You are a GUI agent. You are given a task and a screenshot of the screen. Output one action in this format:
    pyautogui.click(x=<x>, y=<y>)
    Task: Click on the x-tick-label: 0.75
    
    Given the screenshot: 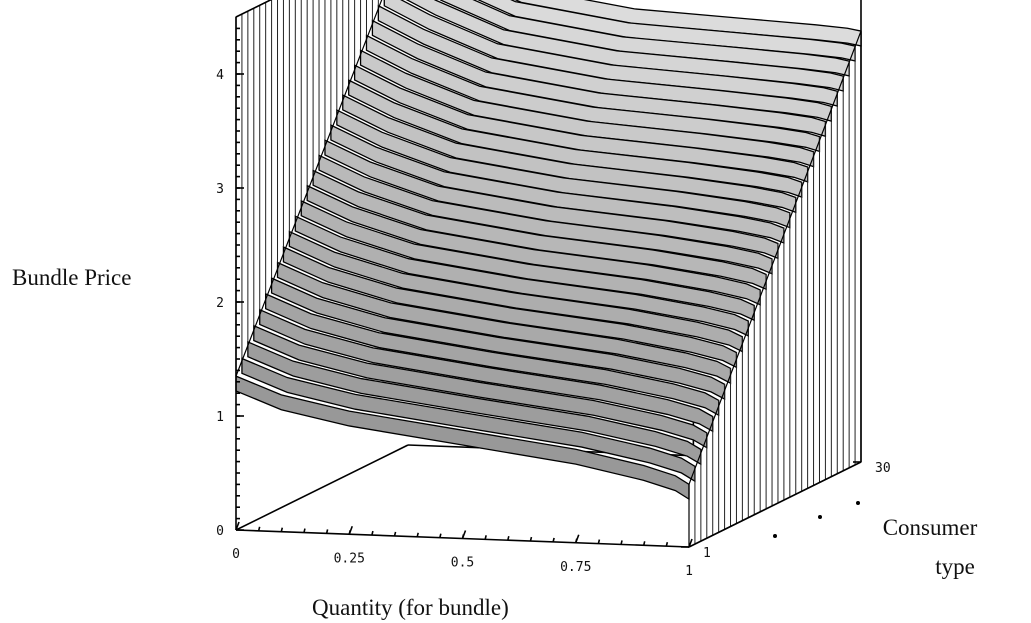 What is the action you would take?
    pyautogui.click(x=575, y=567)
    